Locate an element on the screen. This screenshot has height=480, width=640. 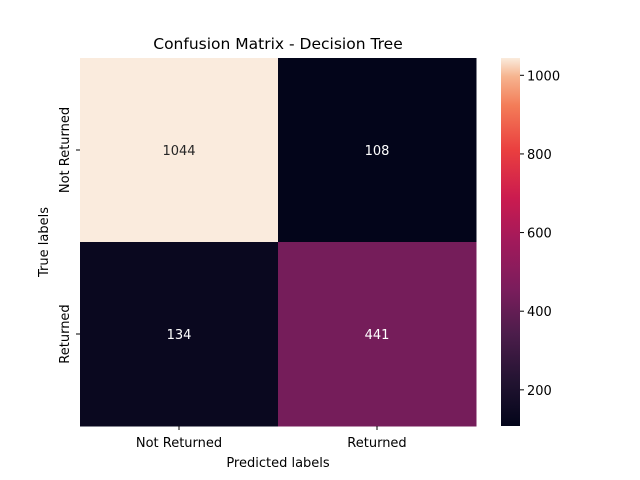
colorbar-tick-label: 800 is located at coordinates (539, 155).